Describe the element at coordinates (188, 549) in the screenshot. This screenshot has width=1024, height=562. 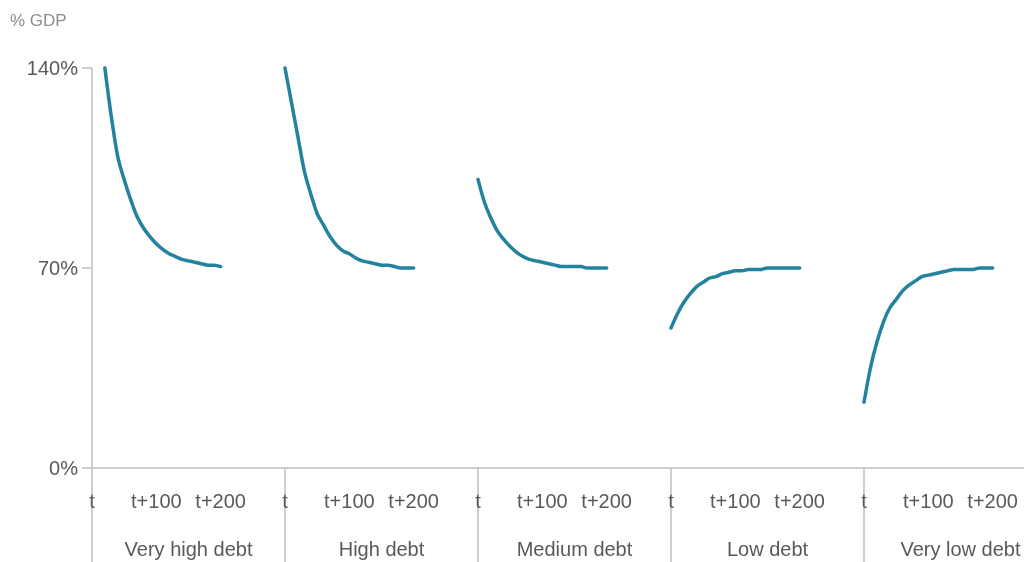
I see `x-axis-title: Very high debt` at that location.